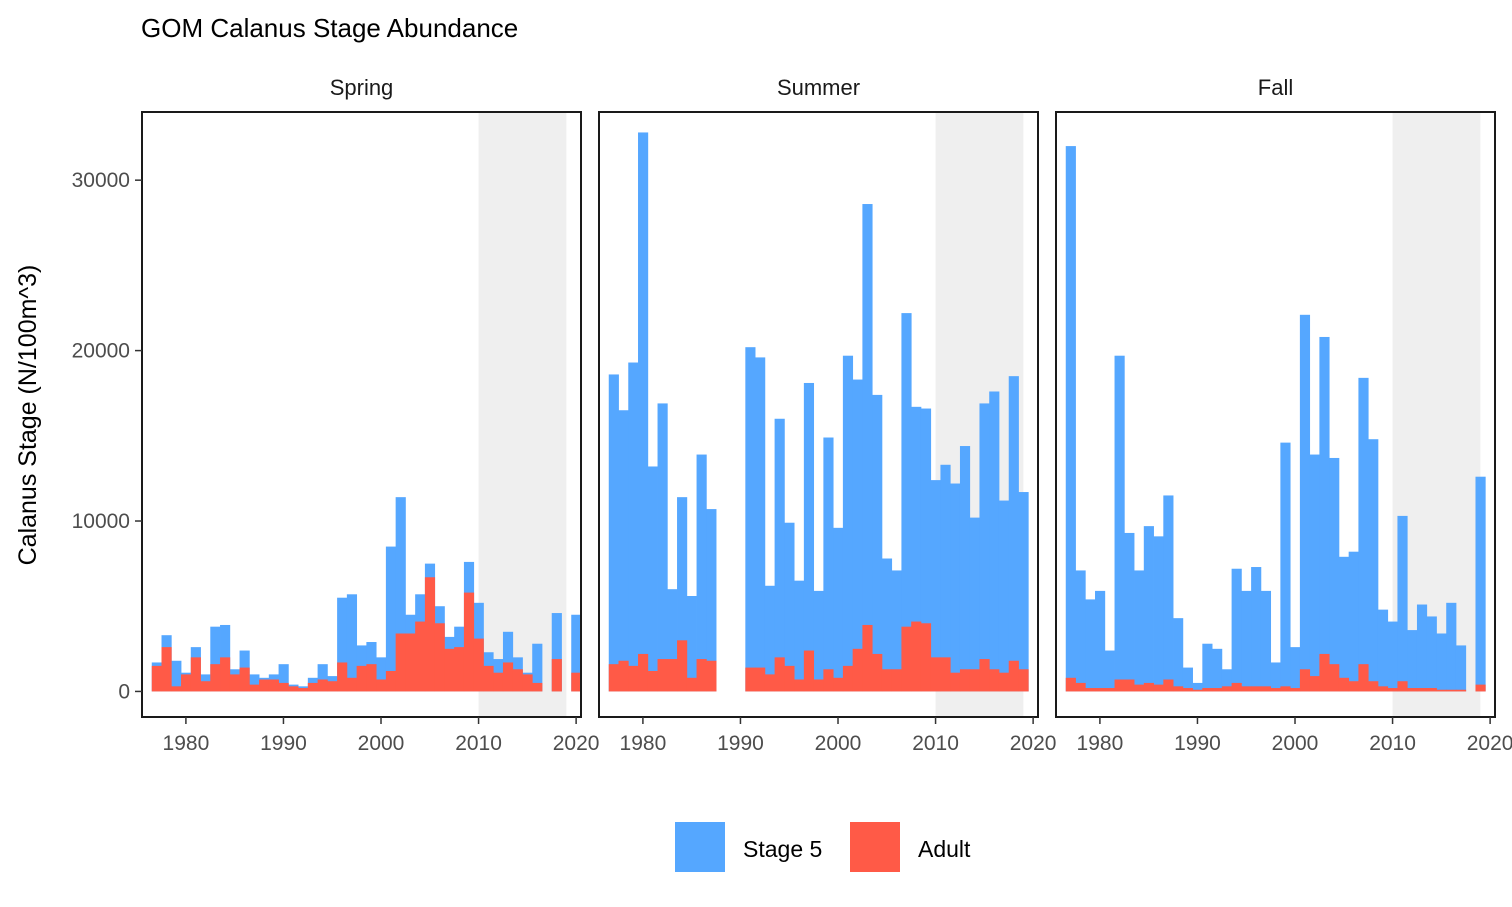 Image resolution: width=1512 pixels, height=907 pixels. What do you see at coordinates (576, 743) in the screenshot?
I see `x-tick-label: 2020` at bounding box center [576, 743].